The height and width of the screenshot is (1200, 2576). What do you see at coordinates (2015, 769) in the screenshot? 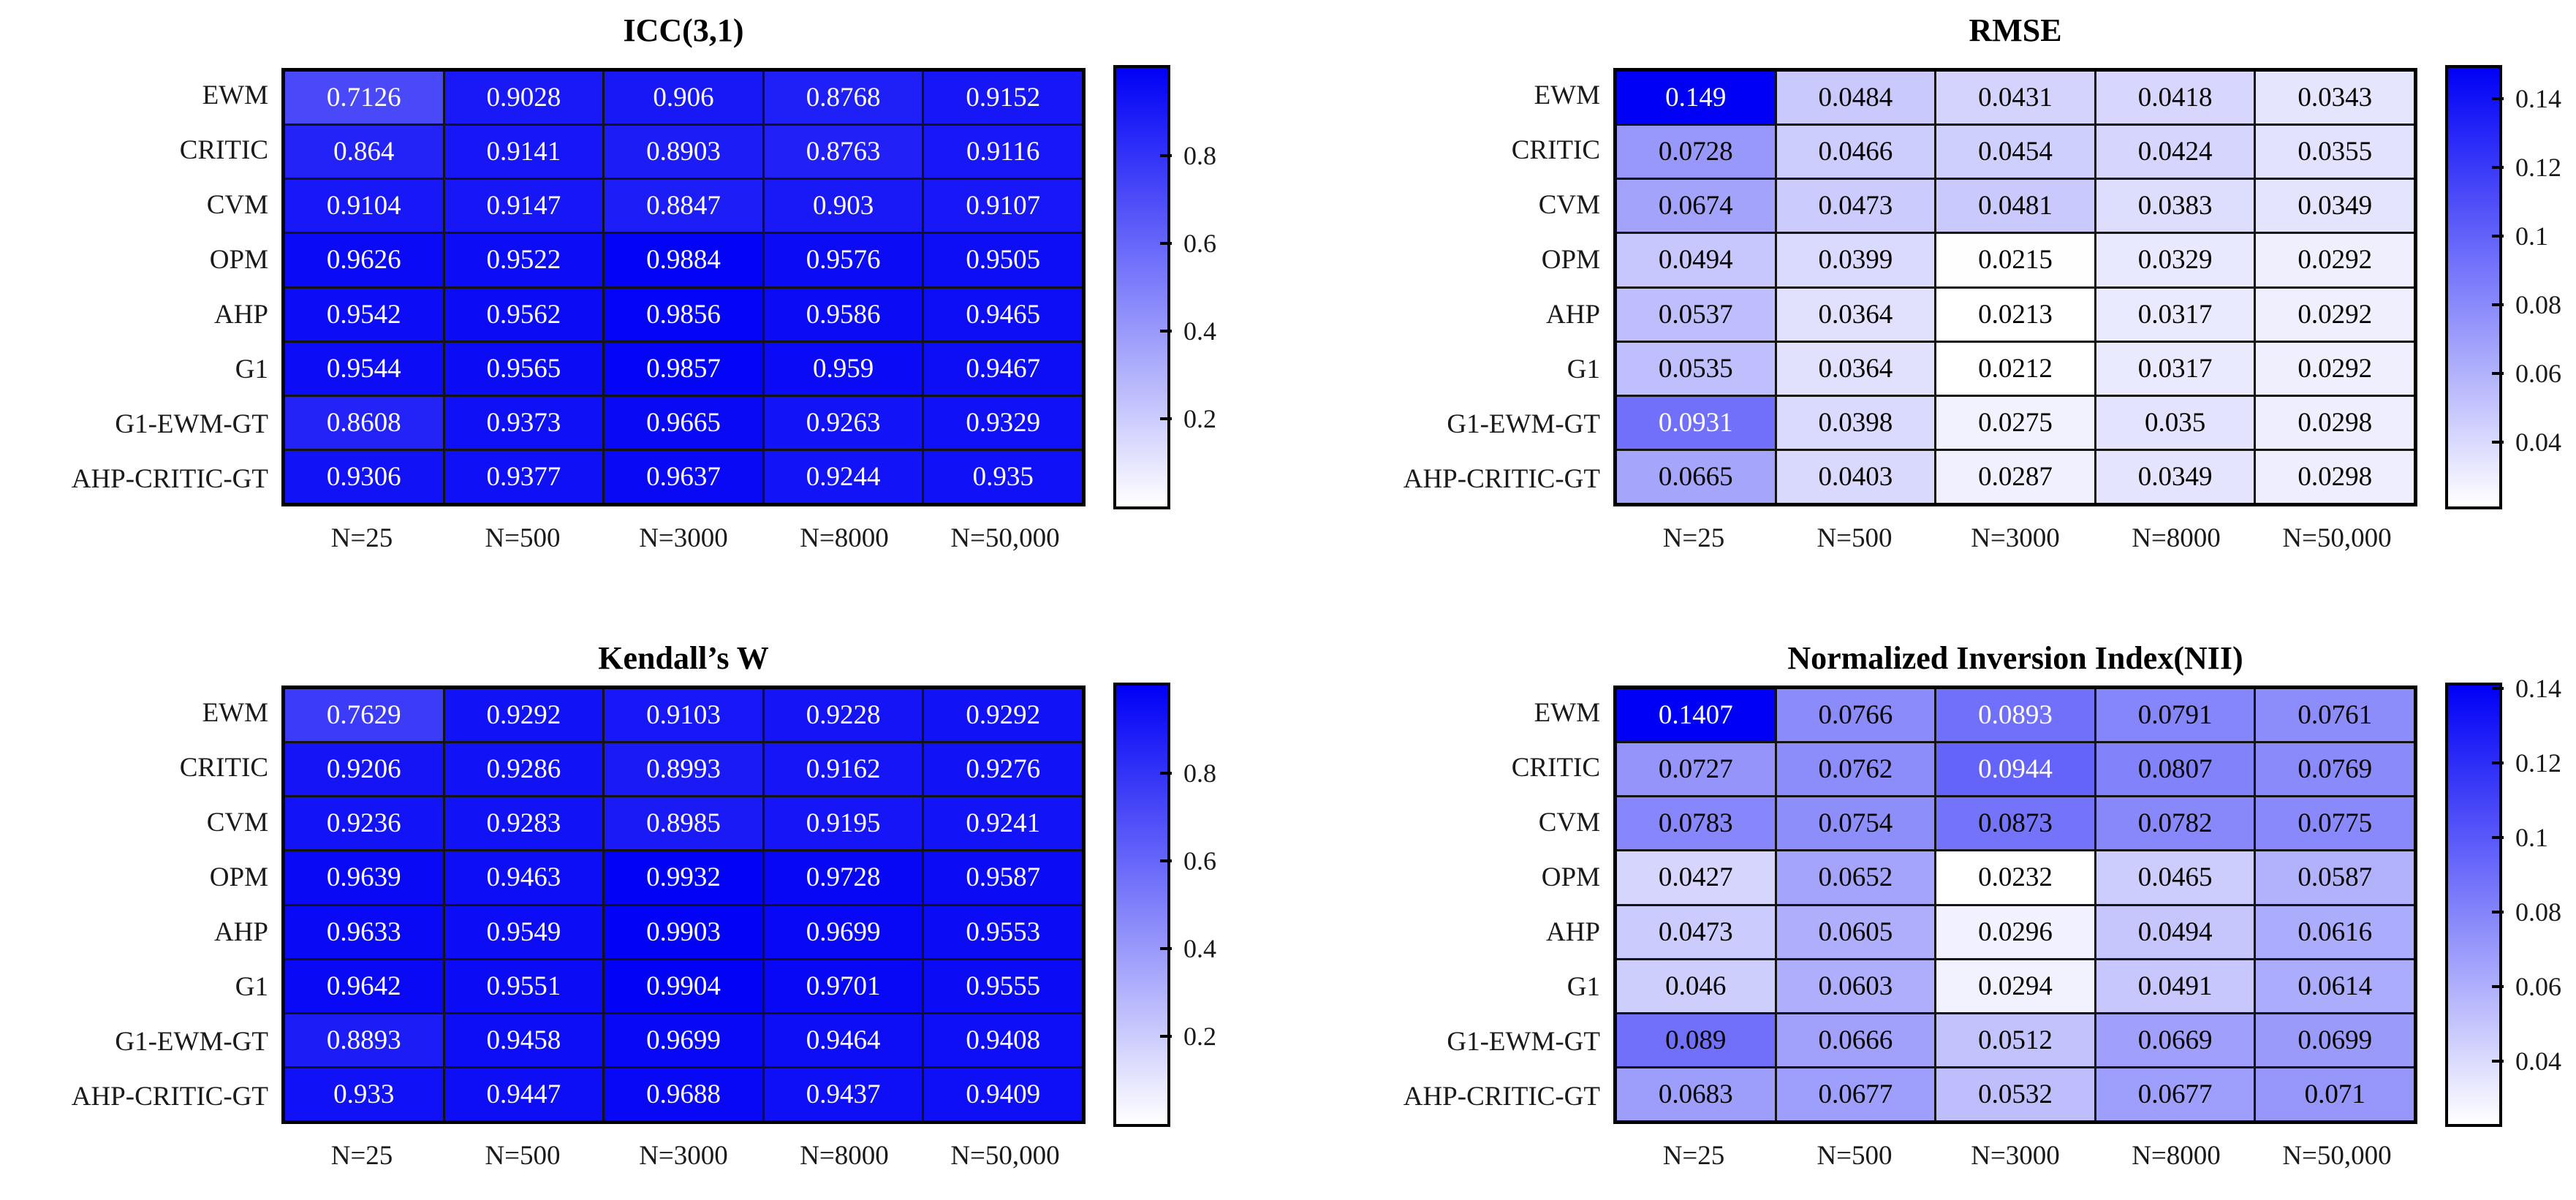
I see `heatmap-cell: 0.0944` at bounding box center [2015, 769].